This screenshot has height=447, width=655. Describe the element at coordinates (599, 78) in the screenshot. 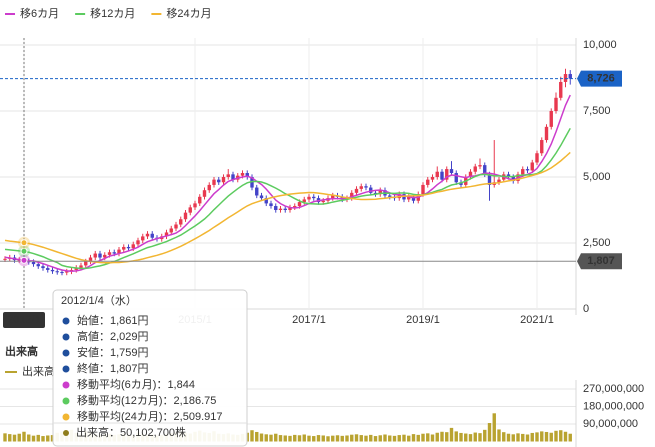

I see `last-price-box` at that location.